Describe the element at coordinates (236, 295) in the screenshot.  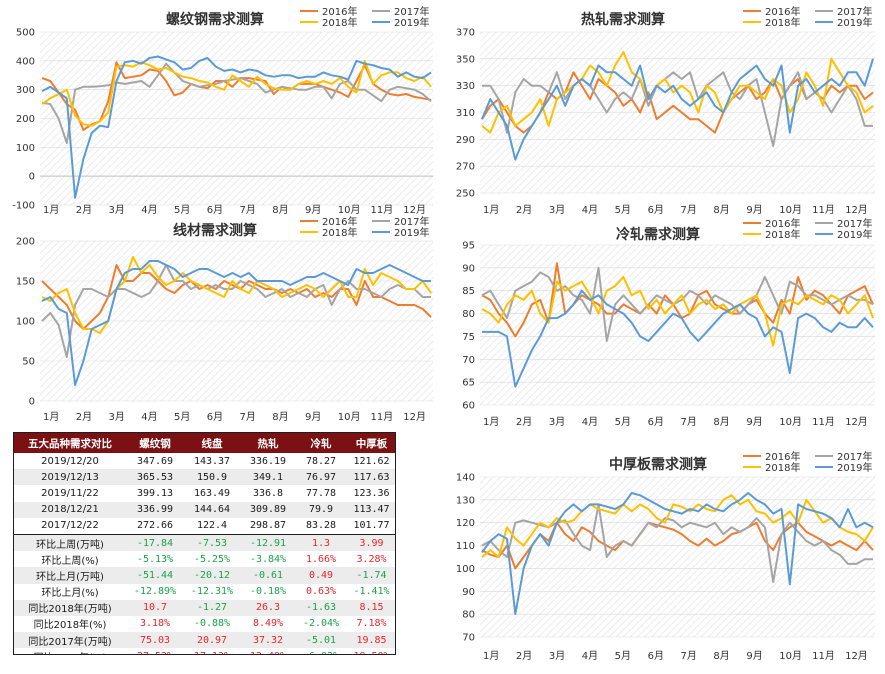
I see `series-line-2018年` at that location.